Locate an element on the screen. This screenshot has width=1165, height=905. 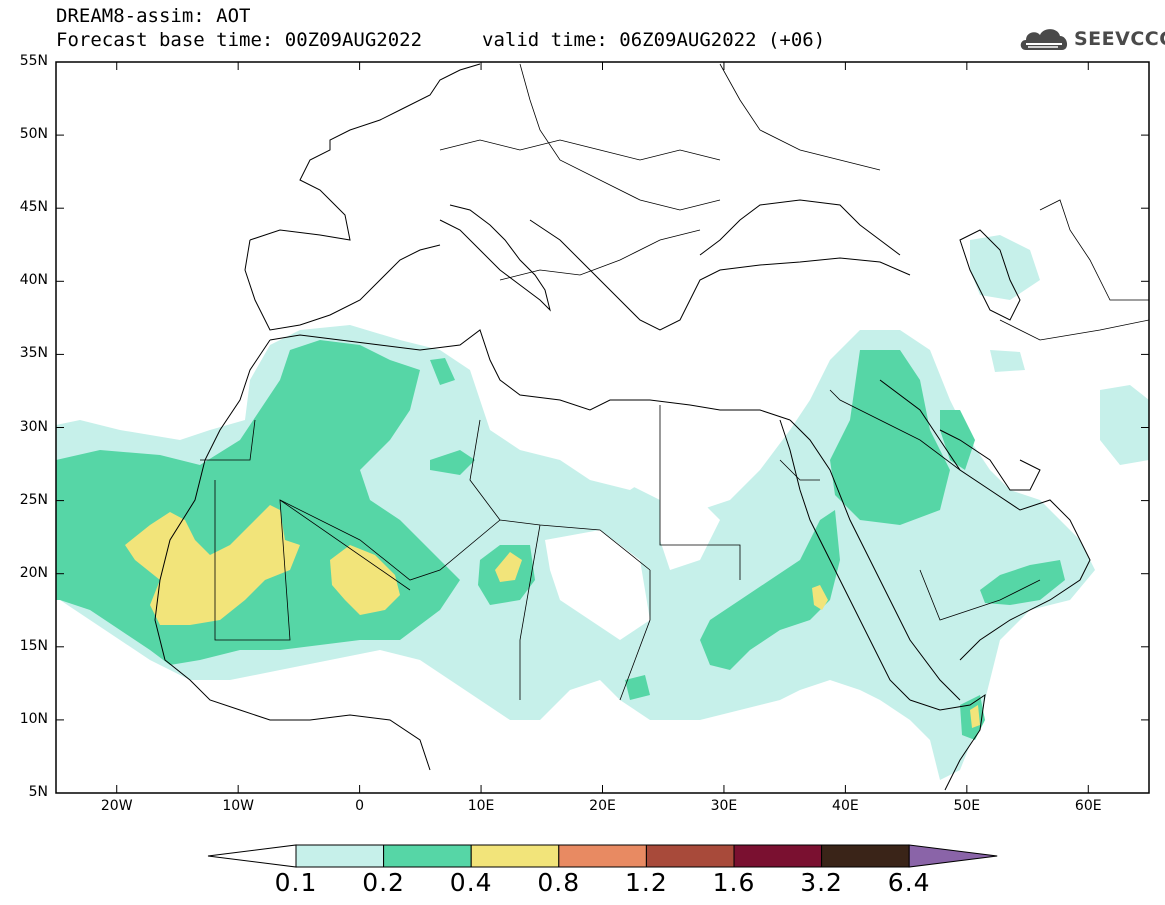
lat-label: 5N is located at coordinates (38, 792).